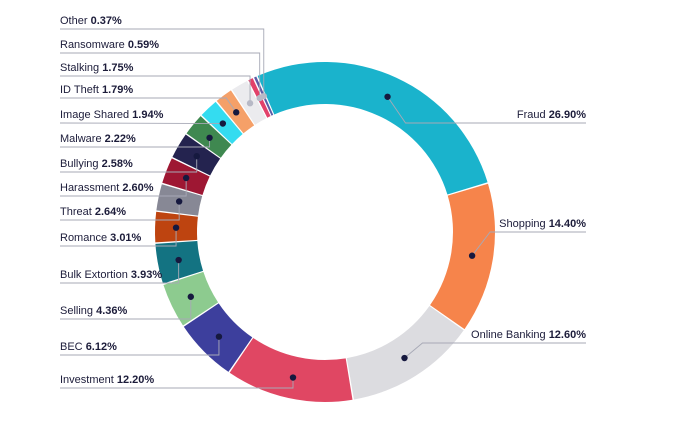 The width and height of the screenshot is (684, 424). I want to click on leader-investment, so click(177, 383).